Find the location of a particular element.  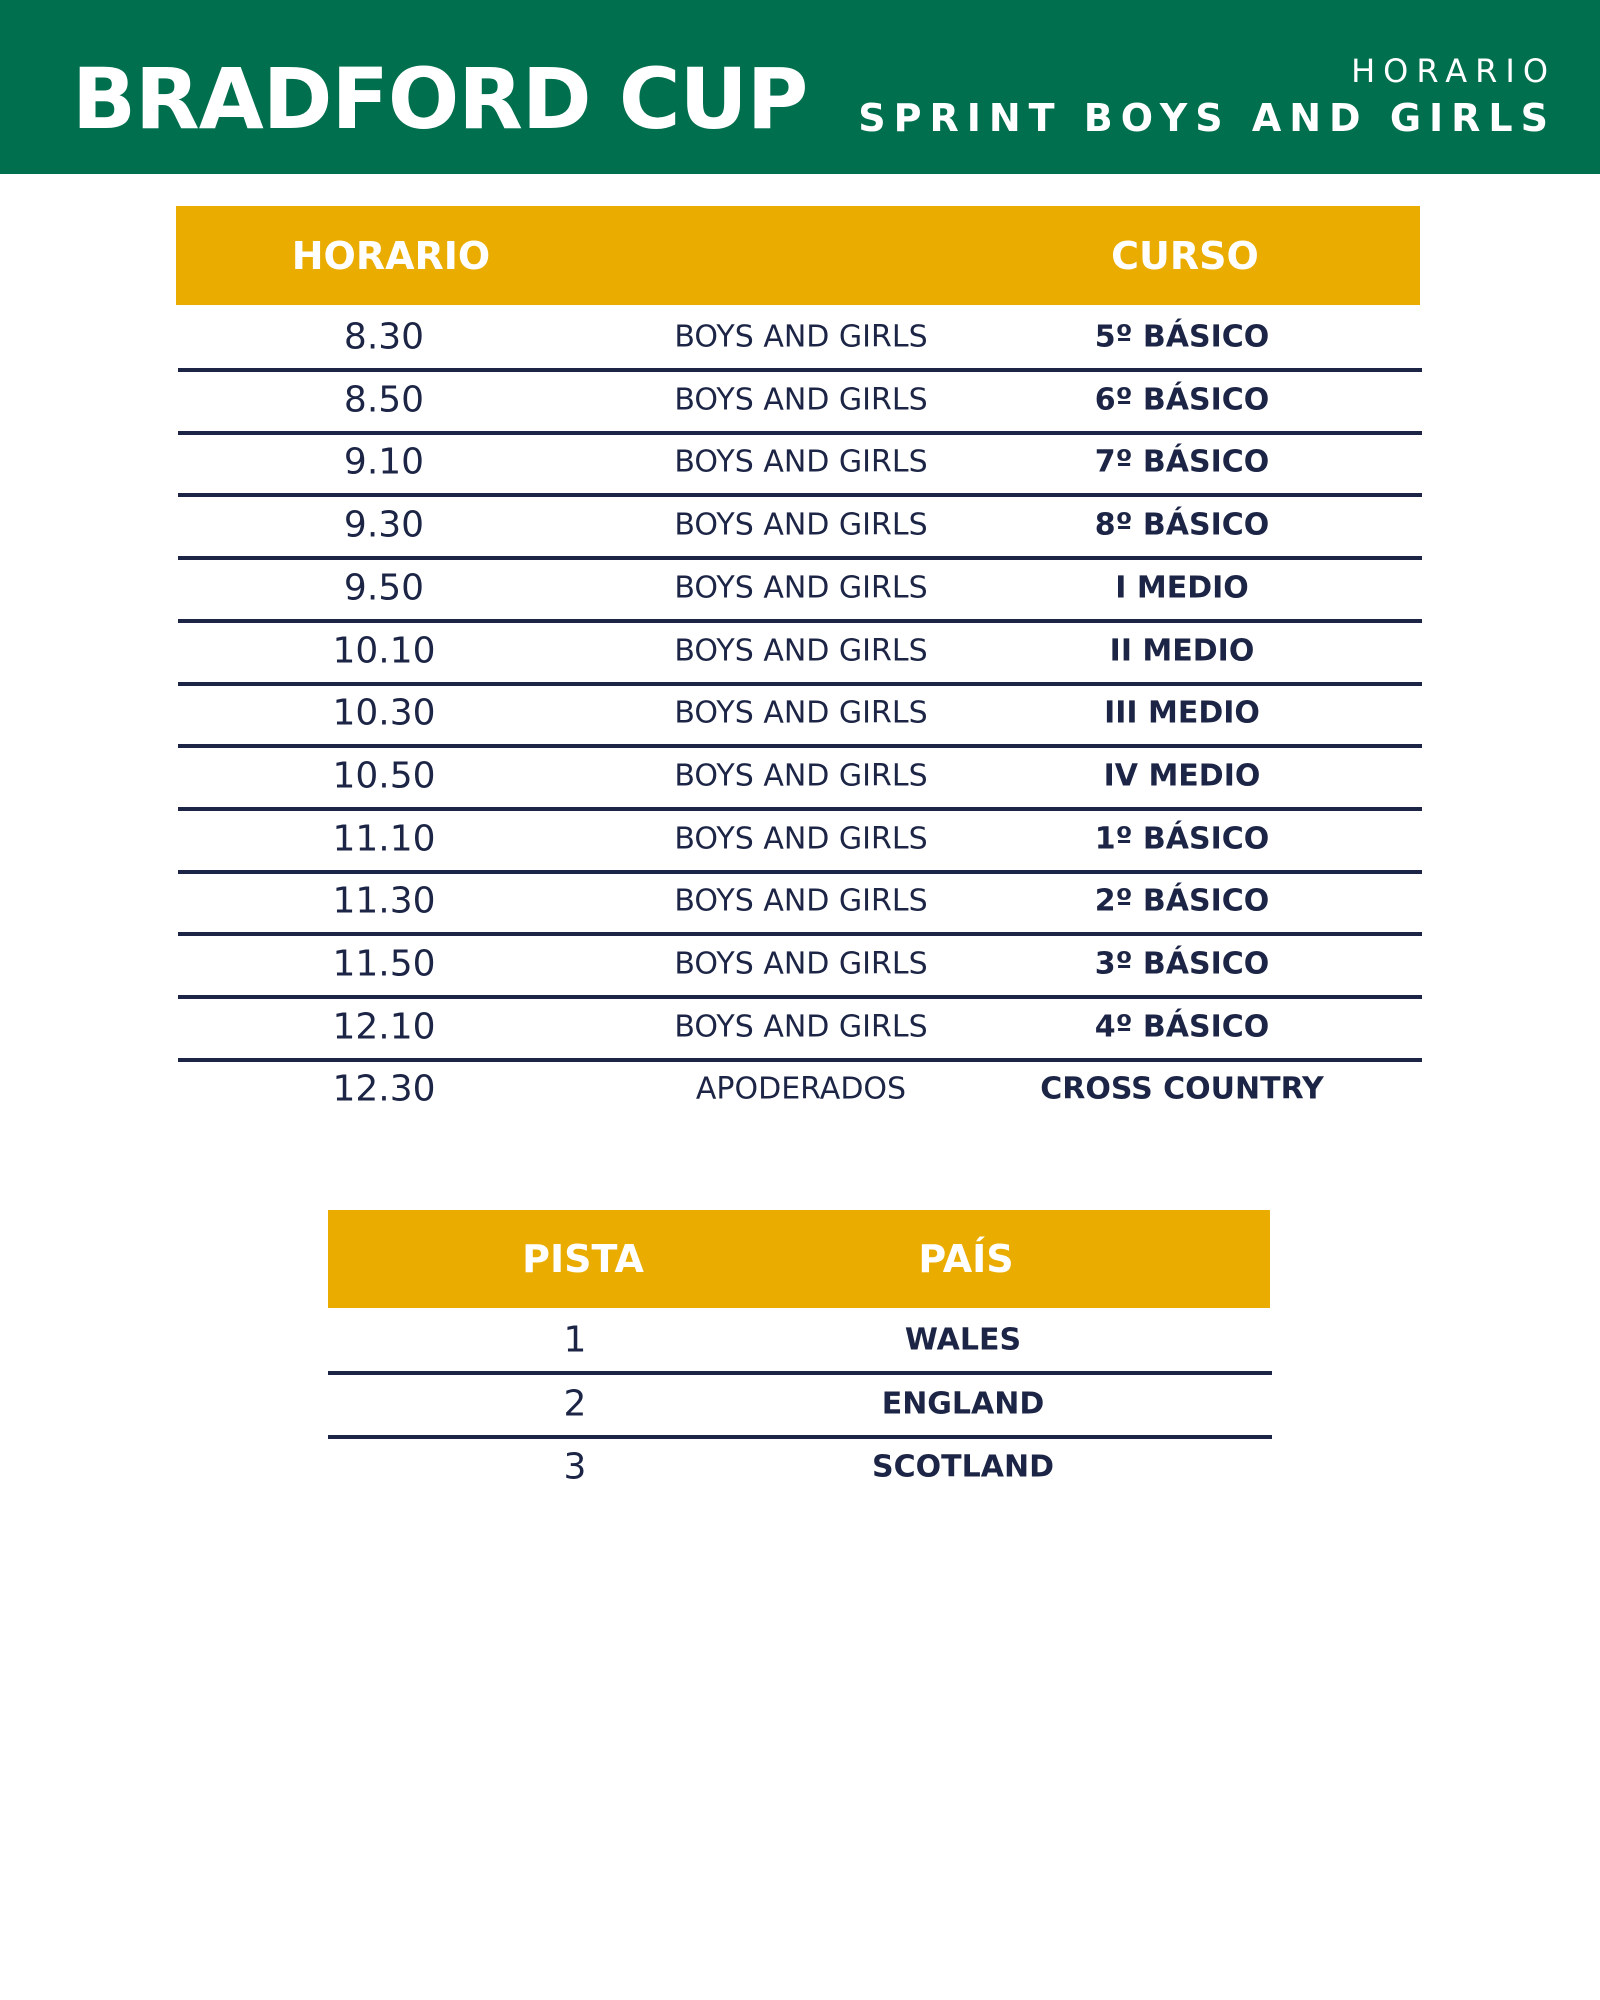

event-title: BRADFORD CUP is located at coordinates (440, 99).